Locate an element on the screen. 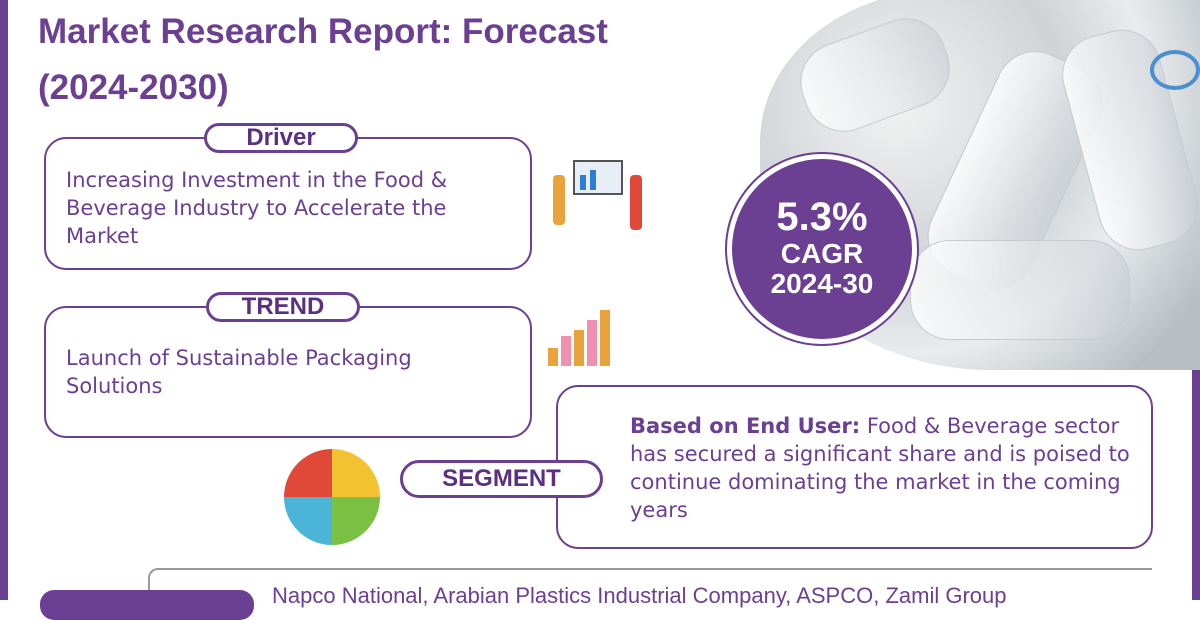 The width and height of the screenshot is (1200, 620). cagr-value: 5.3% is located at coordinates (822, 217).